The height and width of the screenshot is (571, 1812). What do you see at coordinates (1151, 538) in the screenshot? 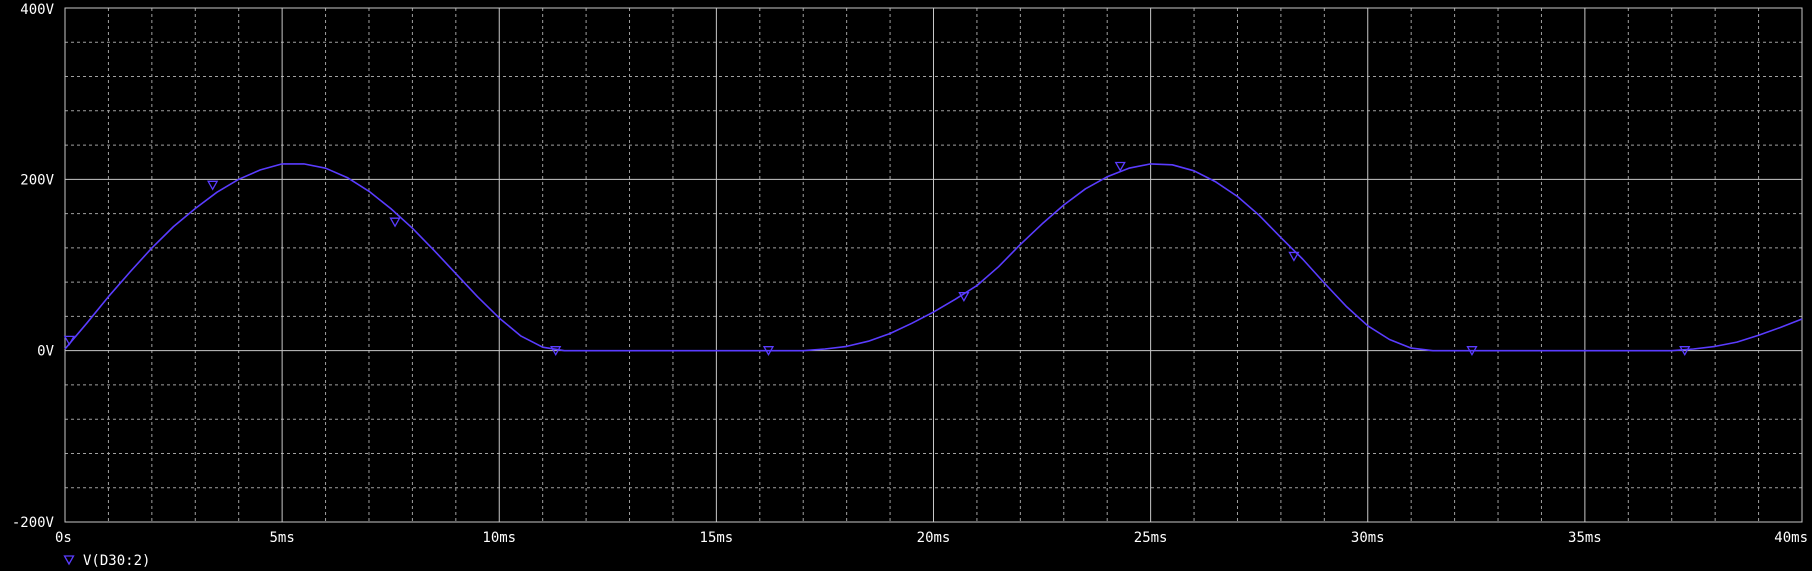
I see `x-tick-label: 25ms` at bounding box center [1151, 538].